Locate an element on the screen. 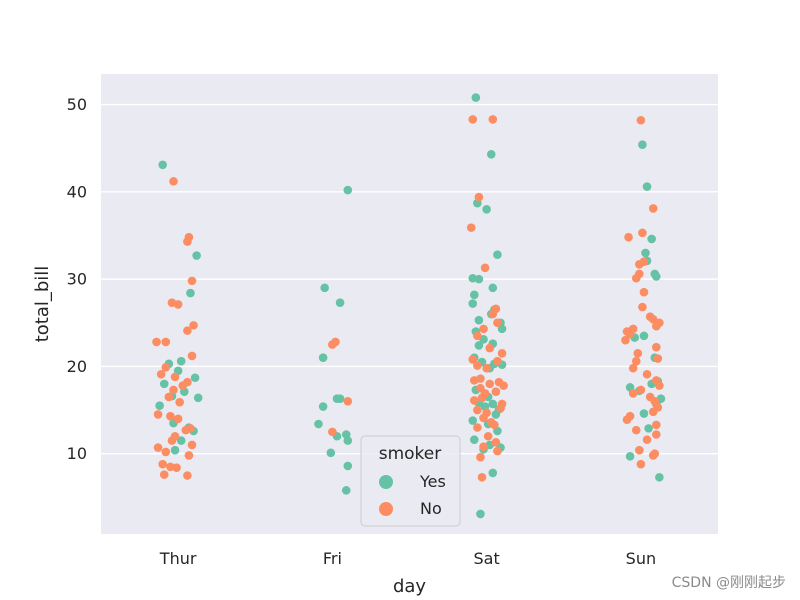 The height and width of the screenshot is (600, 800). legend-marker-yes is located at coordinates (386, 482).